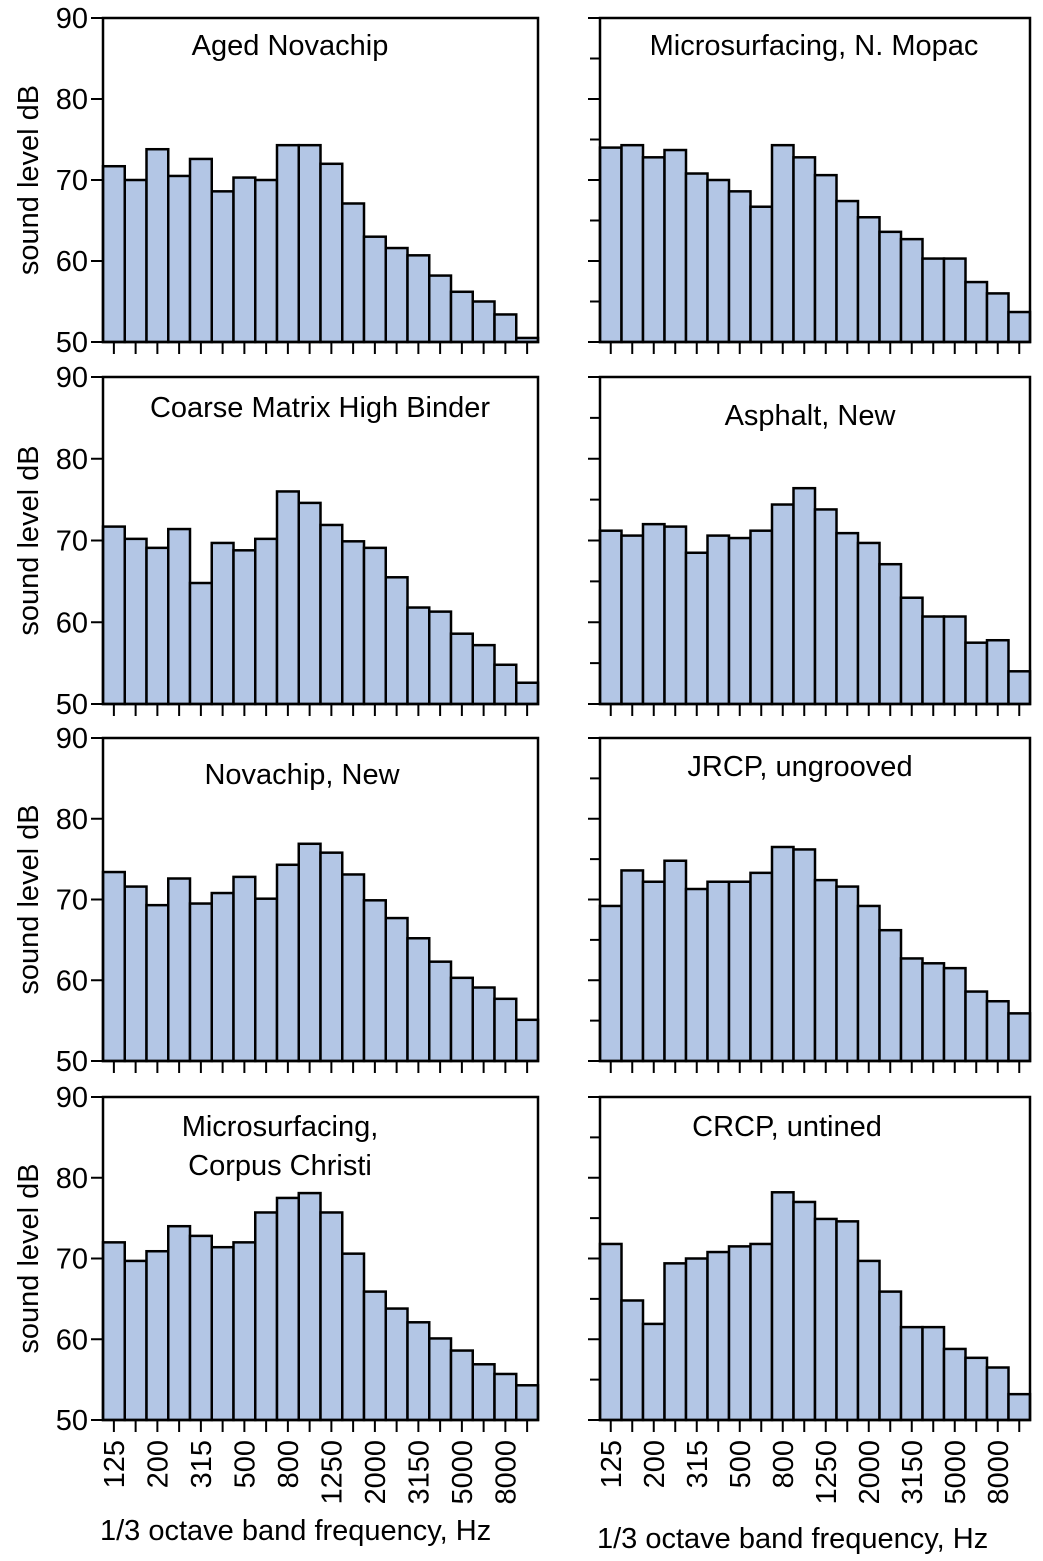 The image size is (1043, 1561). I want to click on chart-panel: JRCP, ungrooved, so click(810, 904).